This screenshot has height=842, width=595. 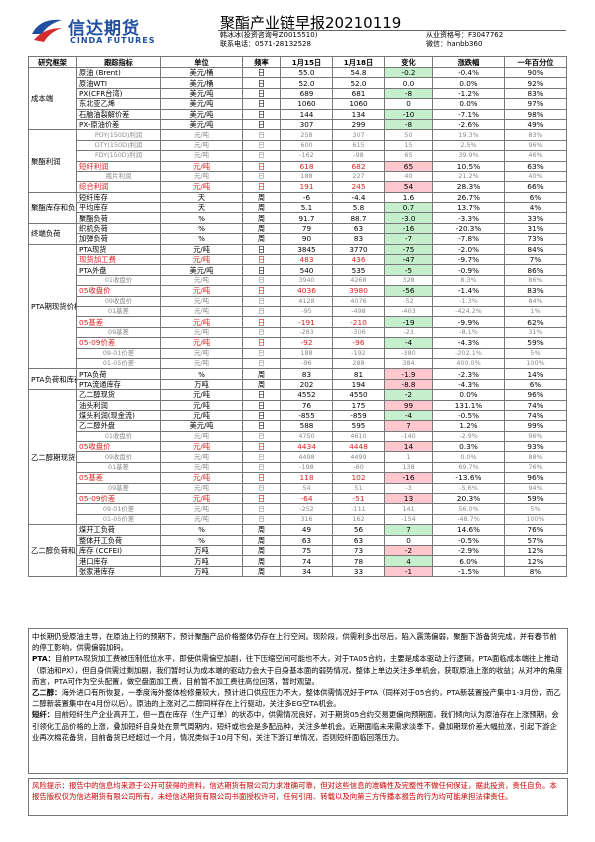 What do you see at coordinates (298, 436) in the screenshot?
I see `table-row: 01收盘价 元/吨日 4750 4610 -140 -2.9% 96%` at bounding box center [298, 436].